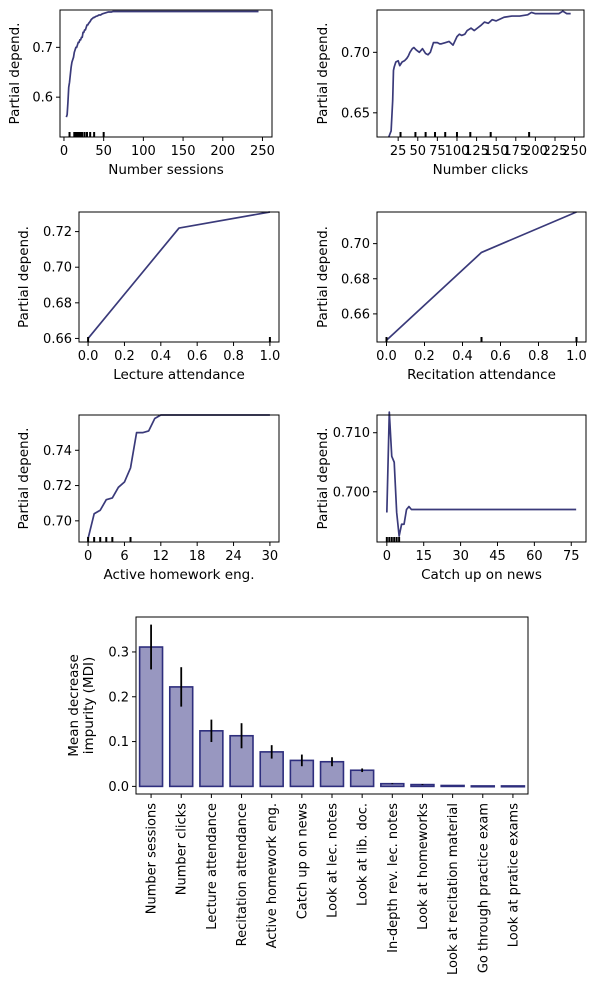  What do you see at coordinates (233, 556) in the screenshot?
I see `x-tick-label: 24` at bounding box center [233, 556].